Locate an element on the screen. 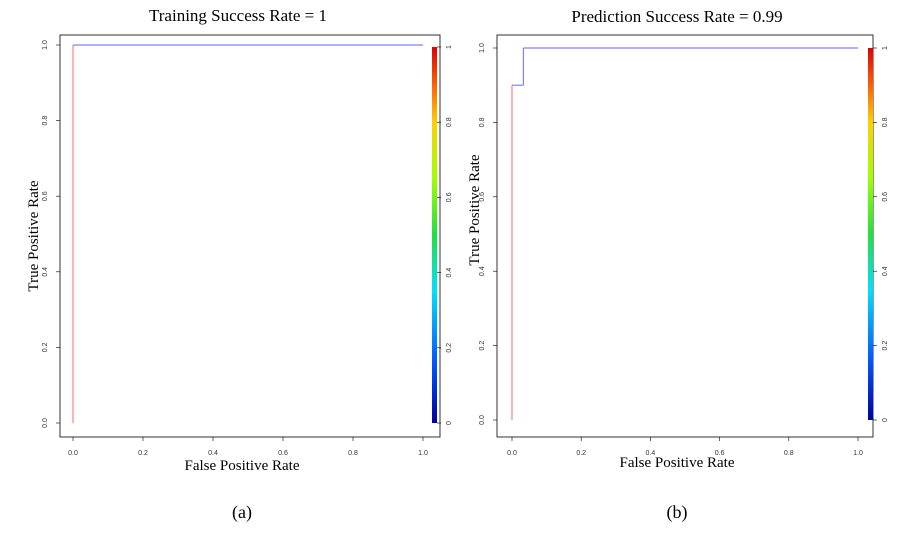 The width and height of the screenshot is (909, 535). chart-a-caption: (a) is located at coordinates (242, 512).